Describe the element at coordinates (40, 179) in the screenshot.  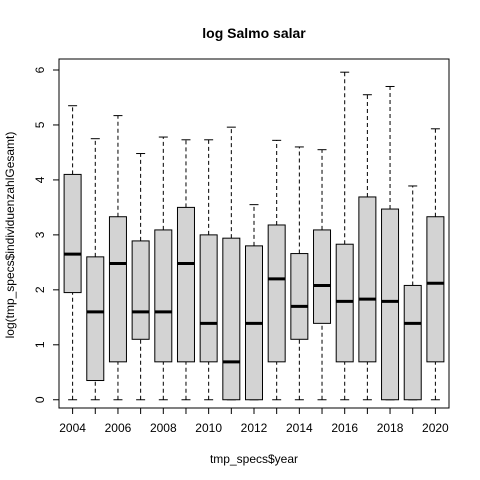
I see `y-tick-label: 4` at that location.